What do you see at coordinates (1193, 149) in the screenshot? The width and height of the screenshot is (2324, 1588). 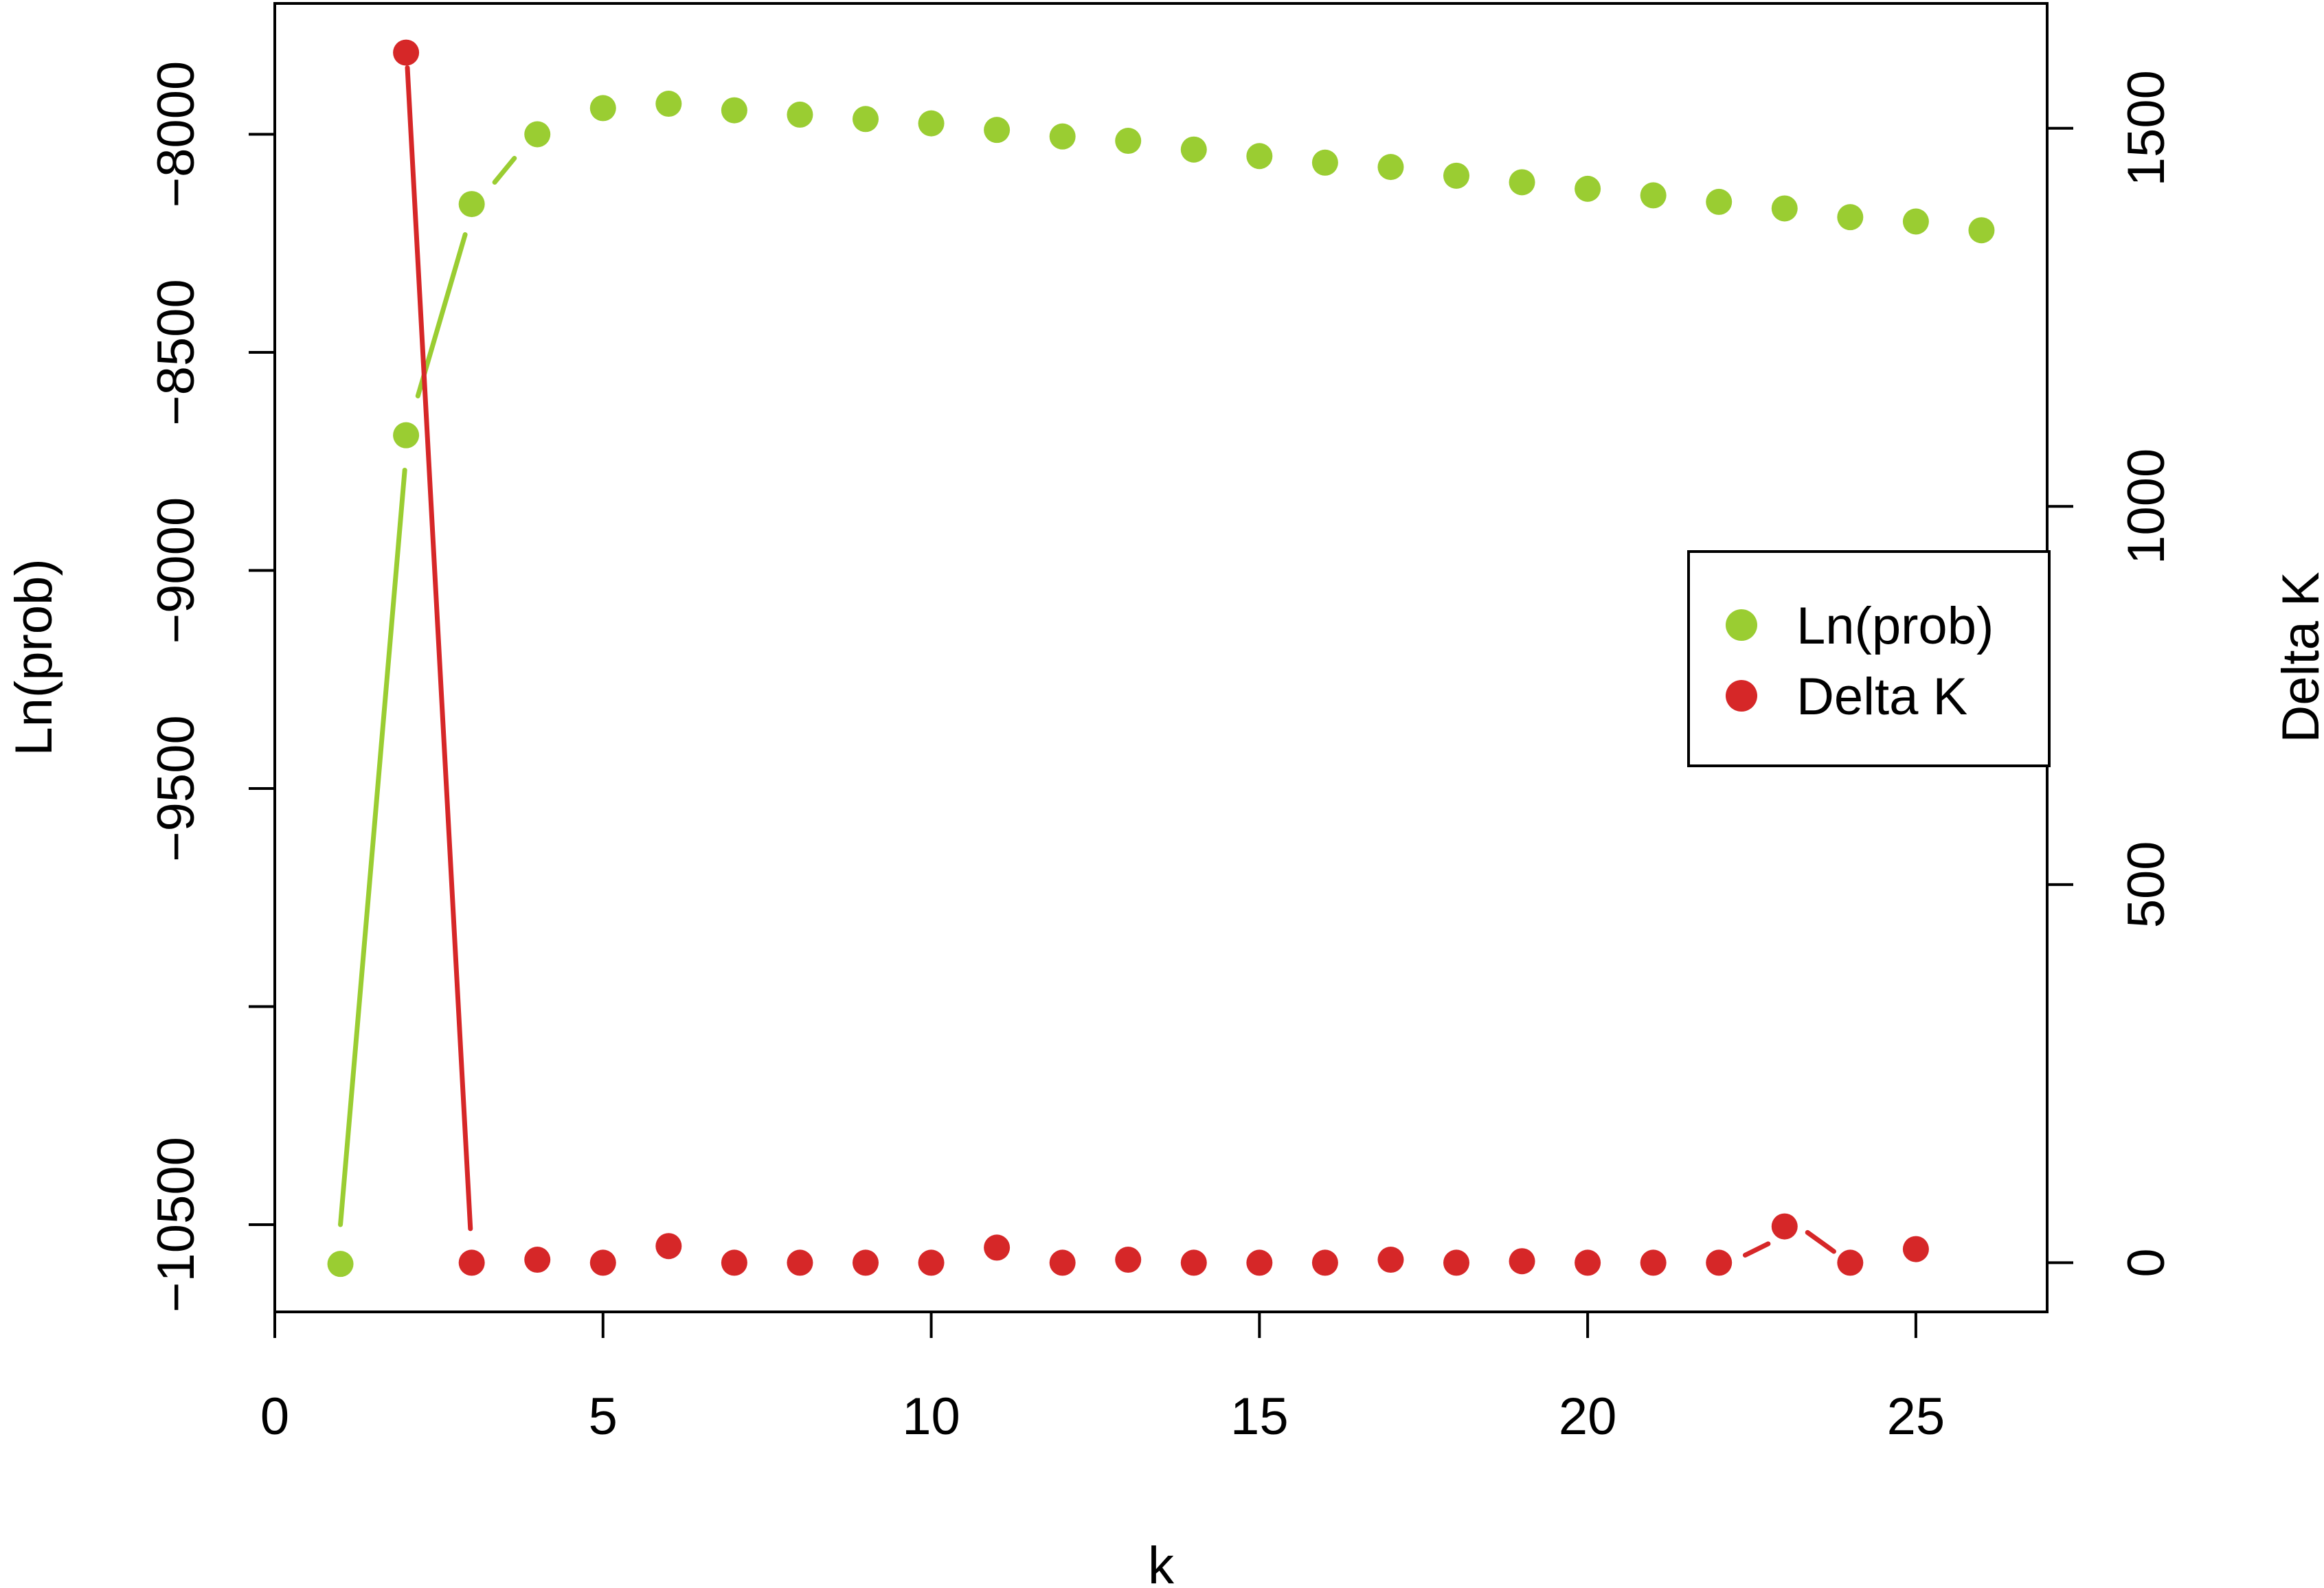 I see `point-ln-prob-k14` at bounding box center [1193, 149].